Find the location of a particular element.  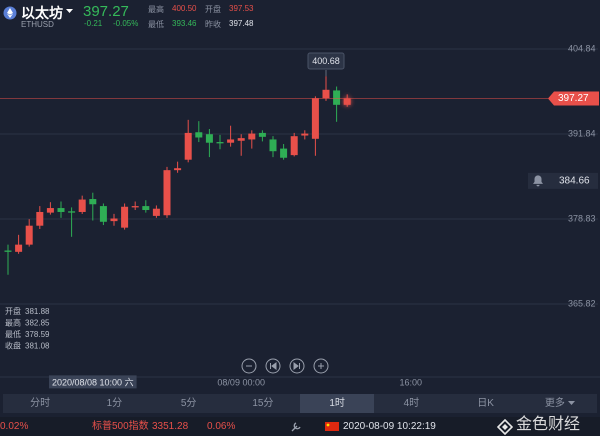

scroll-left-button is located at coordinates (273, 366).